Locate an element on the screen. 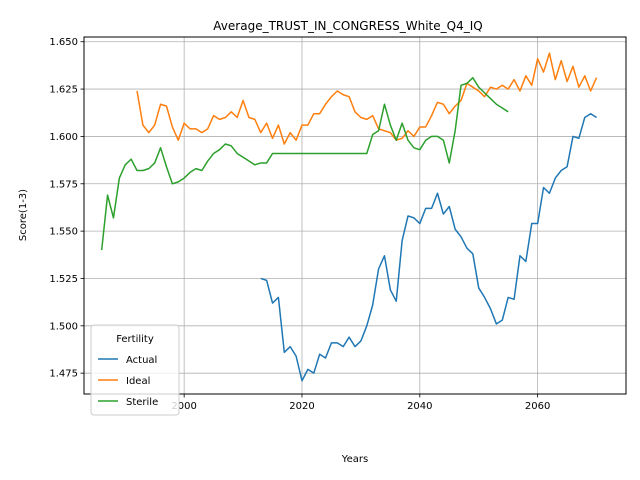 This screenshot has width=640, height=480. y-tick-label: 1.550 is located at coordinates (63, 232).